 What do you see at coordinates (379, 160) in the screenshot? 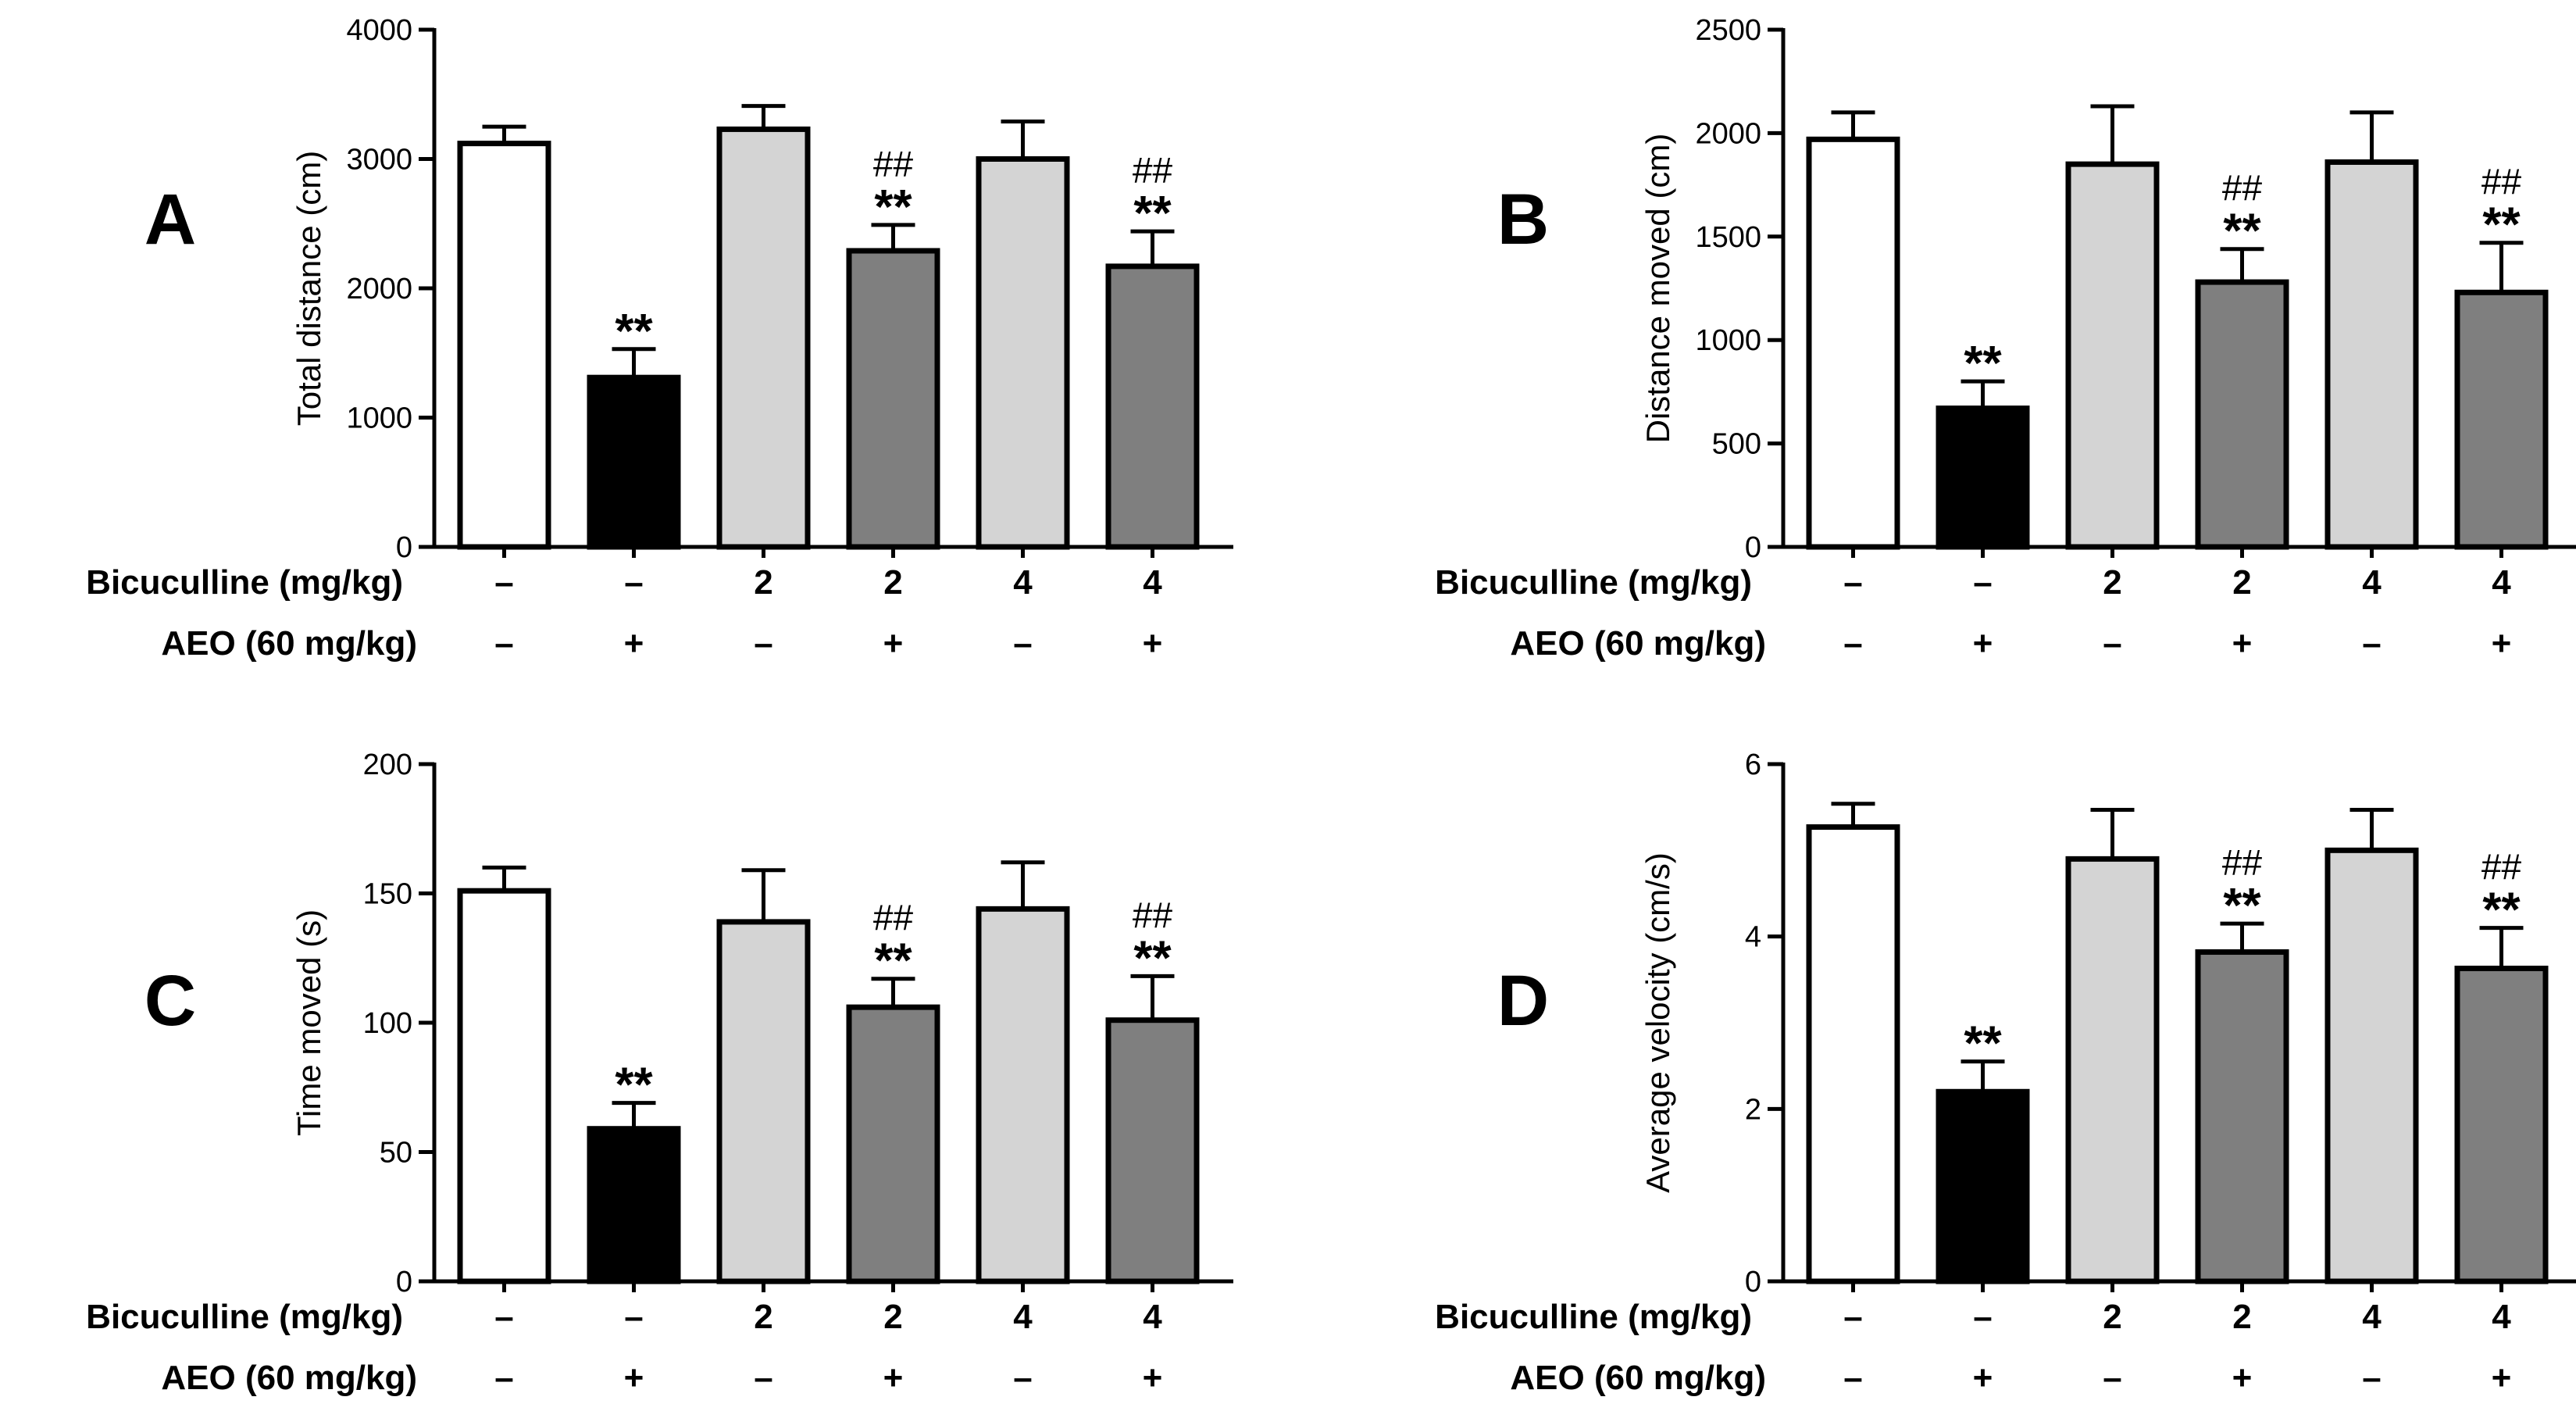
I see `y-tick-label: 3000` at bounding box center [379, 160].